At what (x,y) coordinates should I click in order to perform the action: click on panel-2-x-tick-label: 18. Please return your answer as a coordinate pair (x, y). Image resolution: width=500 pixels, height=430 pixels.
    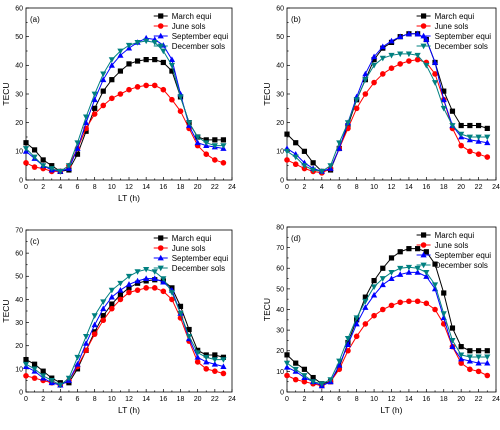
    Looking at the image, I should click on (444, 187).